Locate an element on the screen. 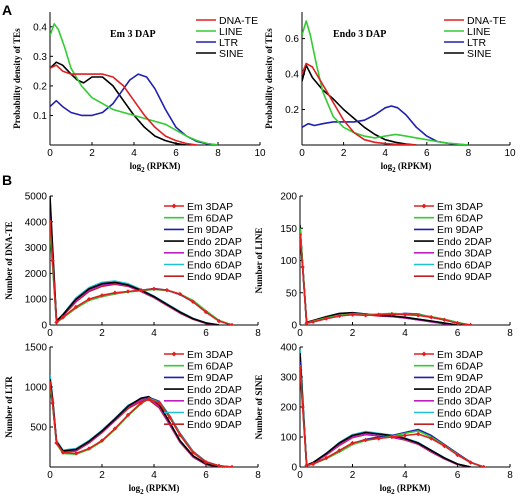 This screenshot has height=498, width=520. y-axis-label: Number of DNA-TE is located at coordinates (9, 260).